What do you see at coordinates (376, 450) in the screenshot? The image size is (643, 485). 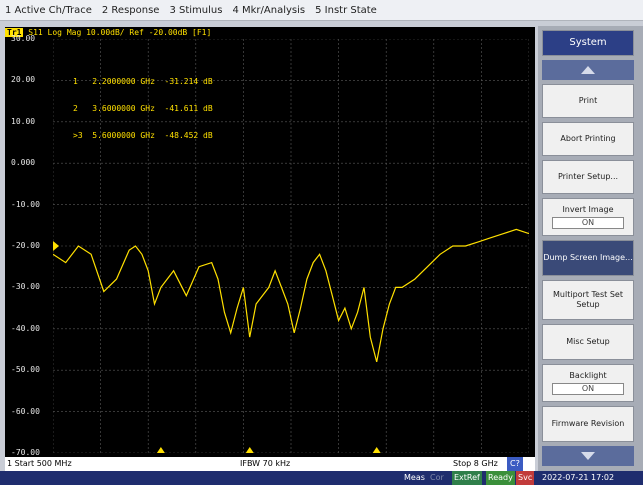 I see `marker-3-triangle` at bounding box center [376, 450].